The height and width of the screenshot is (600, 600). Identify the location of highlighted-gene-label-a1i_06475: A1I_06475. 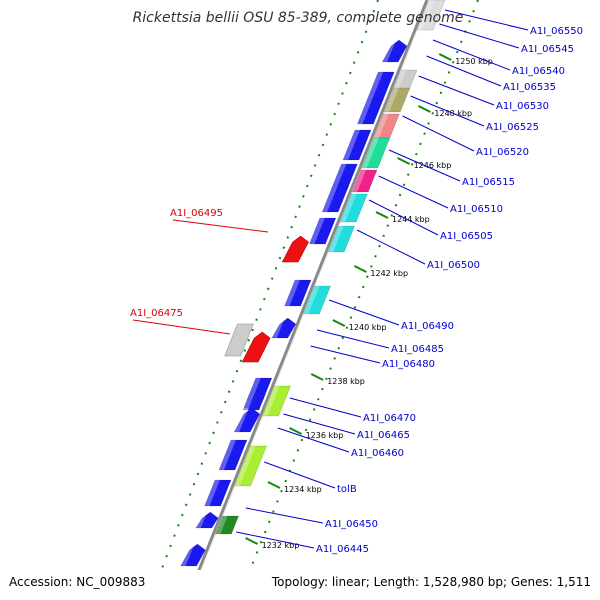
(156, 313).